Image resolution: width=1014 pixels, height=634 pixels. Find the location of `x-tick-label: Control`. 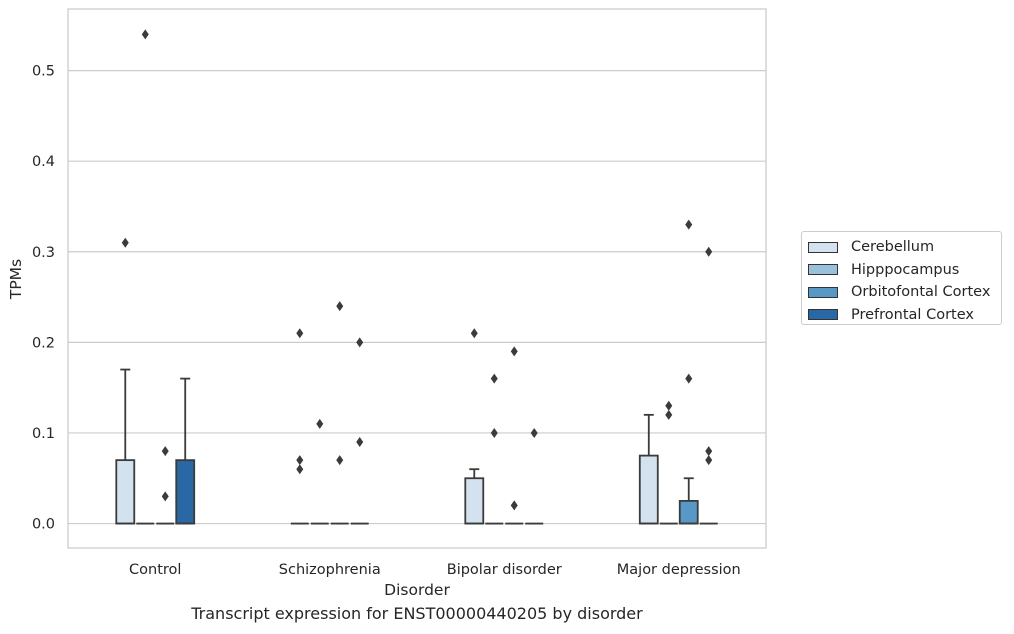

x-tick-label: Control is located at coordinates (155, 570).